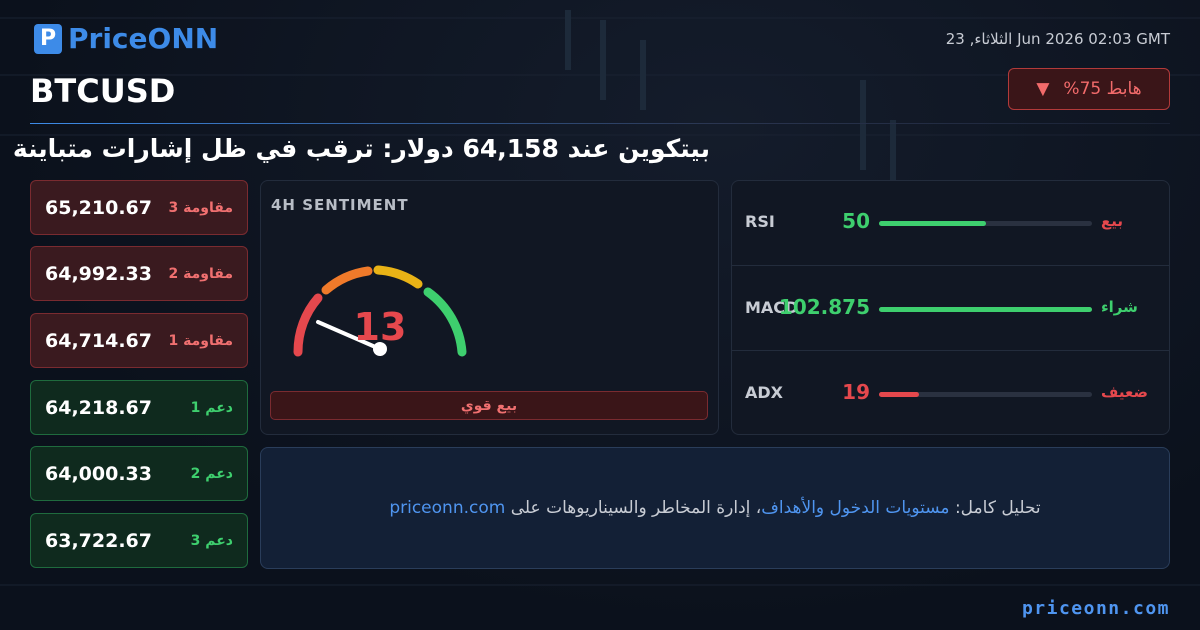  Describe the element at coordinates (103, 91) in the screenshot. I see `symbol: BTCUSD` at that location.